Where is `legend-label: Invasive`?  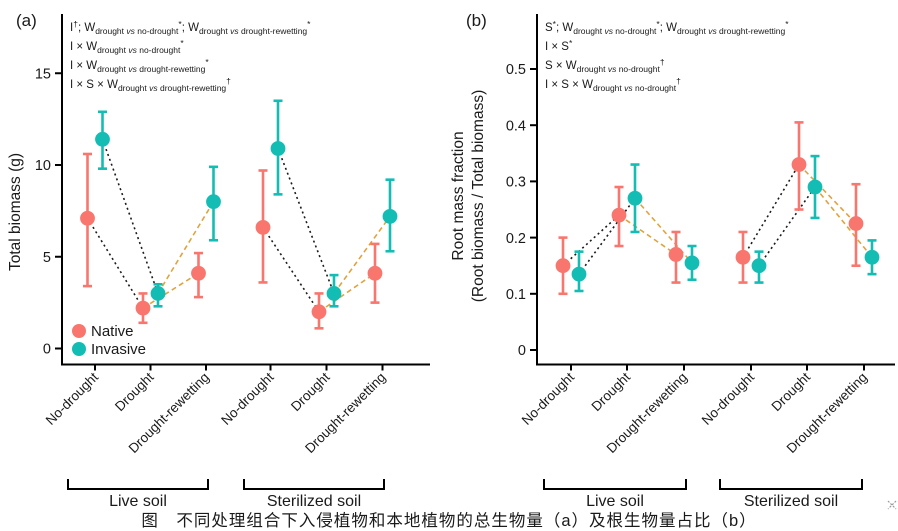 legend-label: Invasive is located at coordinates (118, 349).